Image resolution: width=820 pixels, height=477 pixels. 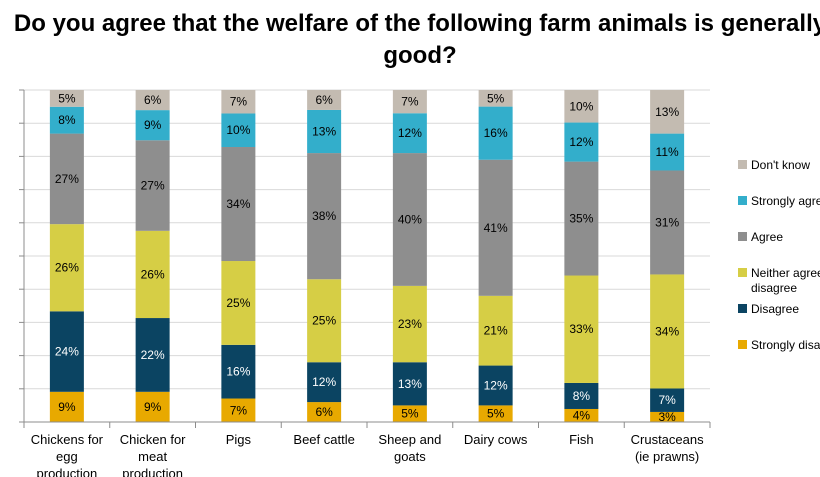 I want to click on data-label: 11%, so click(x=667, y=152).